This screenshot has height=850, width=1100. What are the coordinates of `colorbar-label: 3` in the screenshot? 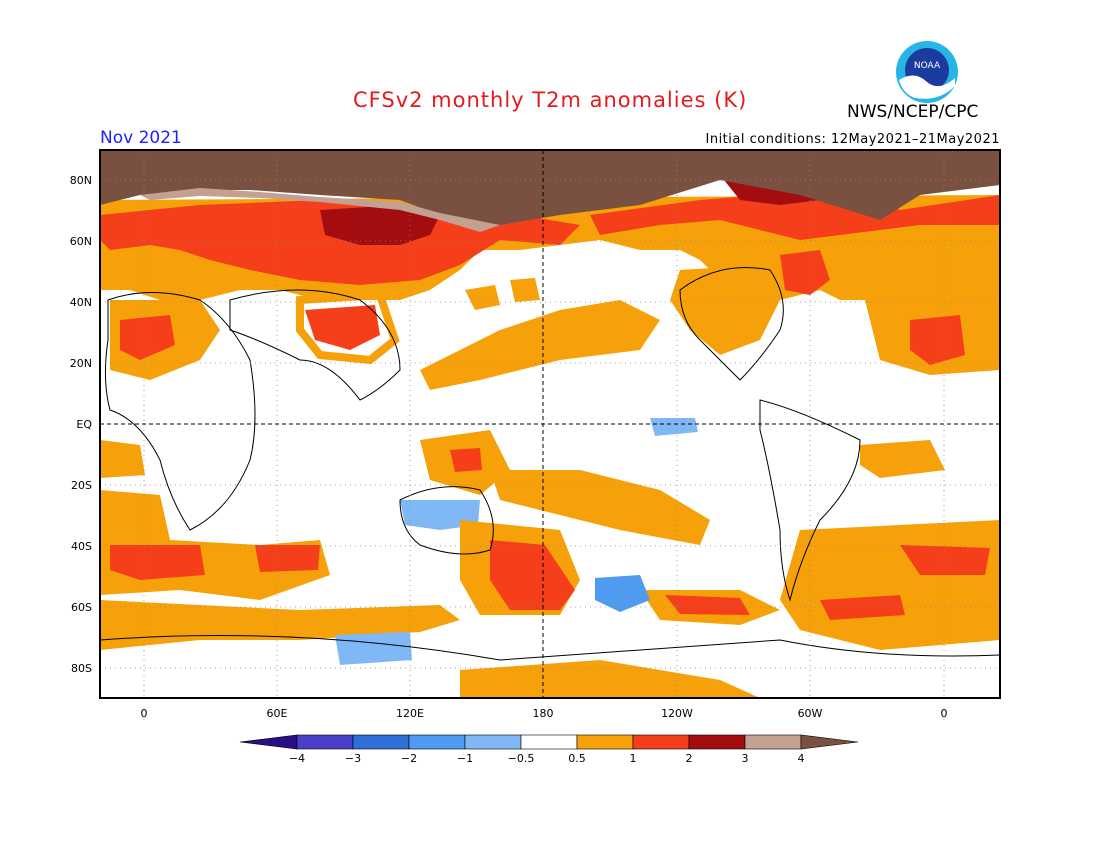 It's located at (745, 758).